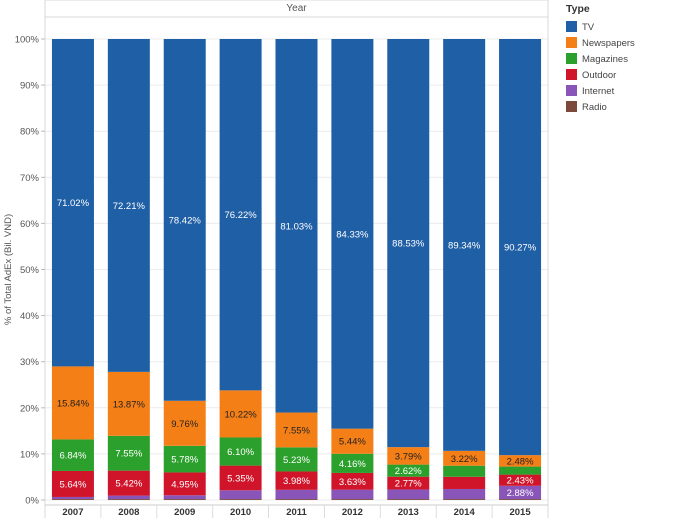 The height and width of the screenshot is (526, 677). I want to click on data-label-magazines-2007: 6.84%, so click(72, 456).